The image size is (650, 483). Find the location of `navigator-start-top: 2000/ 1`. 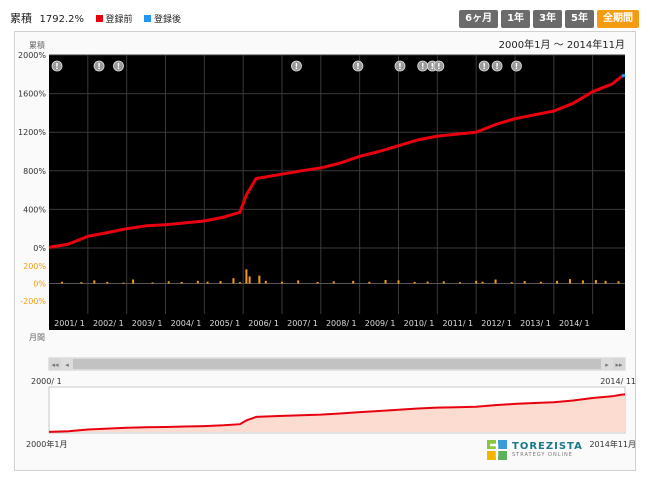

navigator-start-top: 2000/ 1 is located at coordinates (46, 381).